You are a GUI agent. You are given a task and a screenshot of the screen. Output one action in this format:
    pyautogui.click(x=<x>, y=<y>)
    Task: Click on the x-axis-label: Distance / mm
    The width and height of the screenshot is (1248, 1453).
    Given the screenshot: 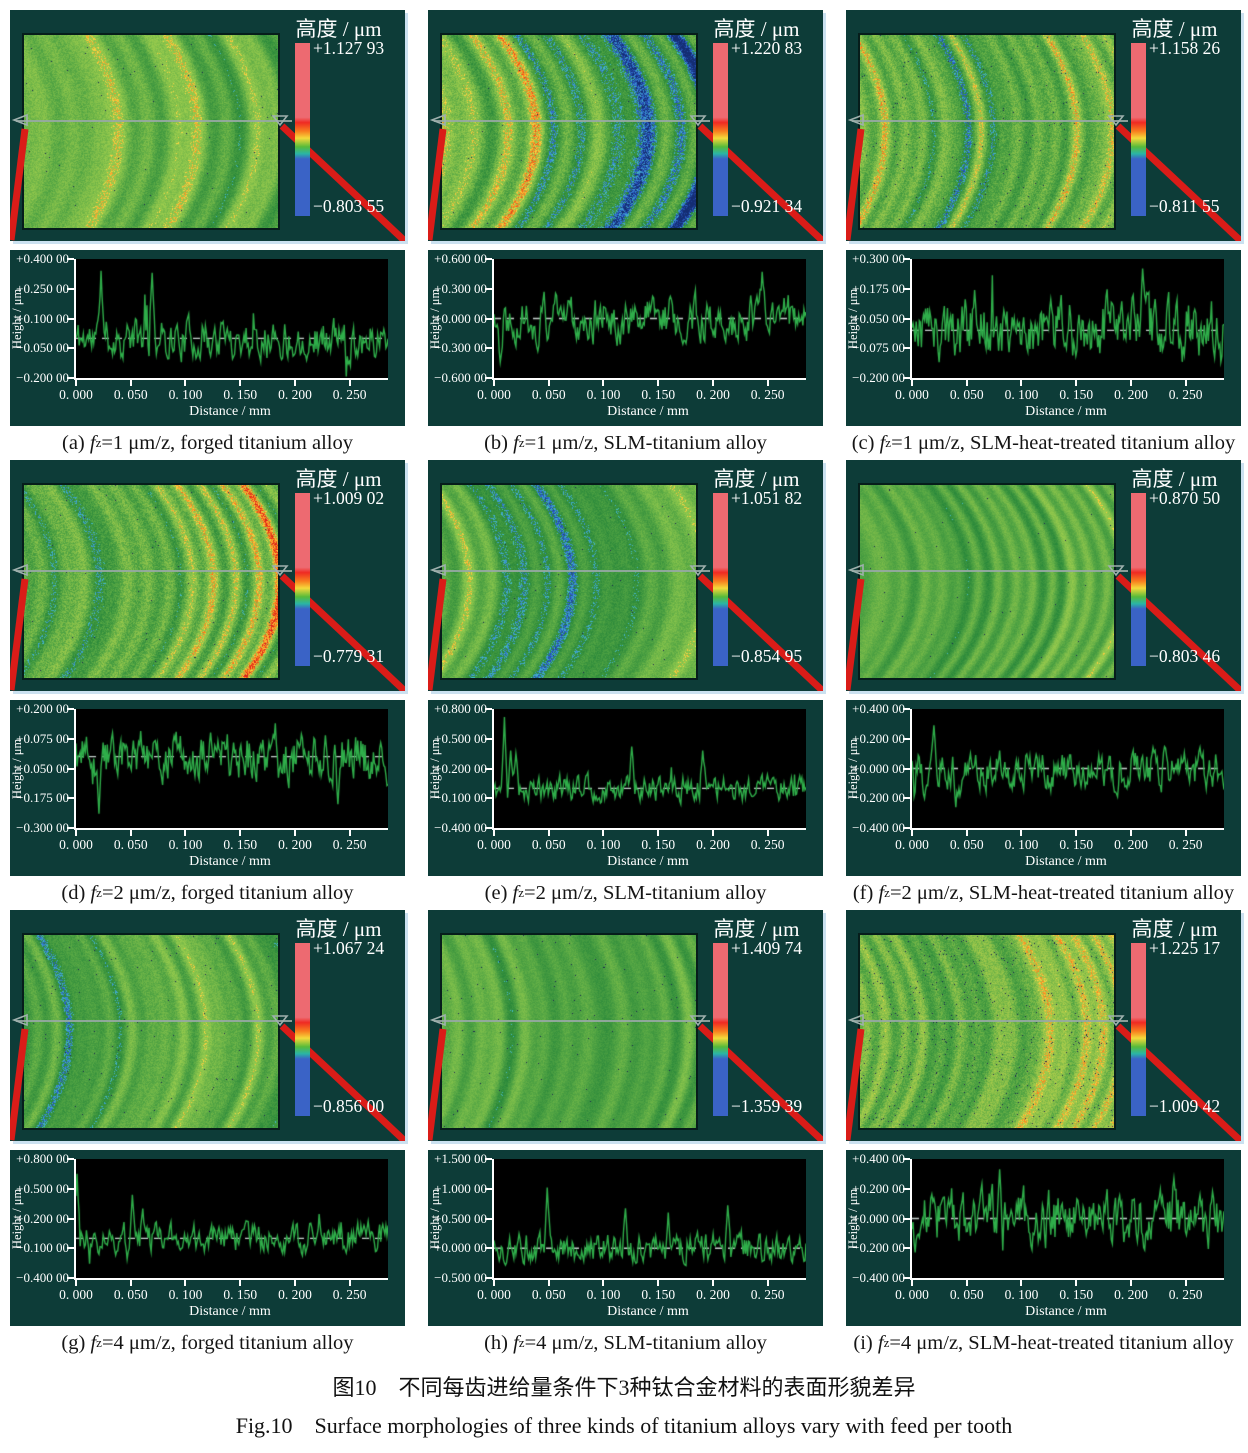 What is the action you would take?
    pyautogui.click(x=648, y=861)
    